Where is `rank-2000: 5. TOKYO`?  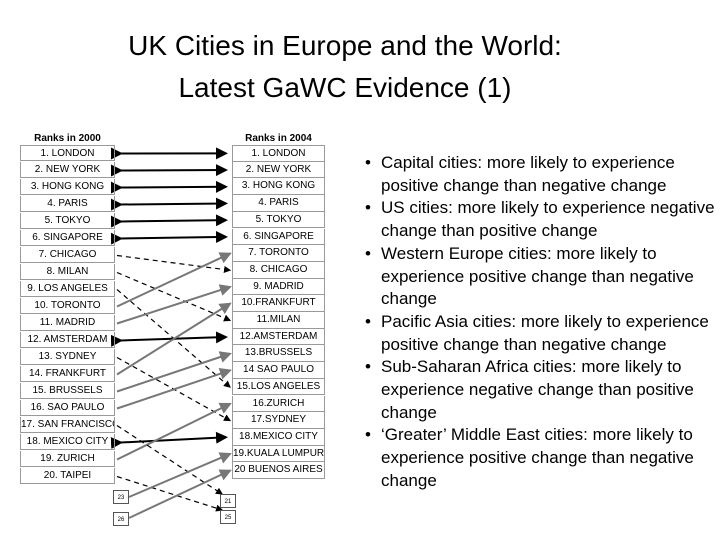 rank-2000: 5. TOKYO is located at coordinates (67, 221).